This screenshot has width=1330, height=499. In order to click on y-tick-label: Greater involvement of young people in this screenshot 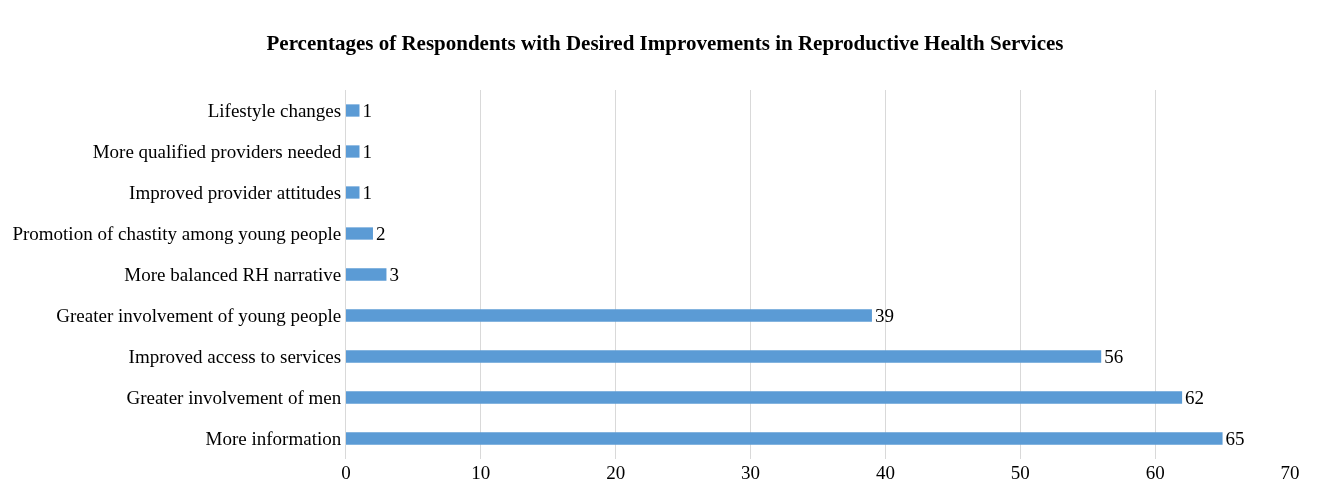, I will do `click(199, 316)`.